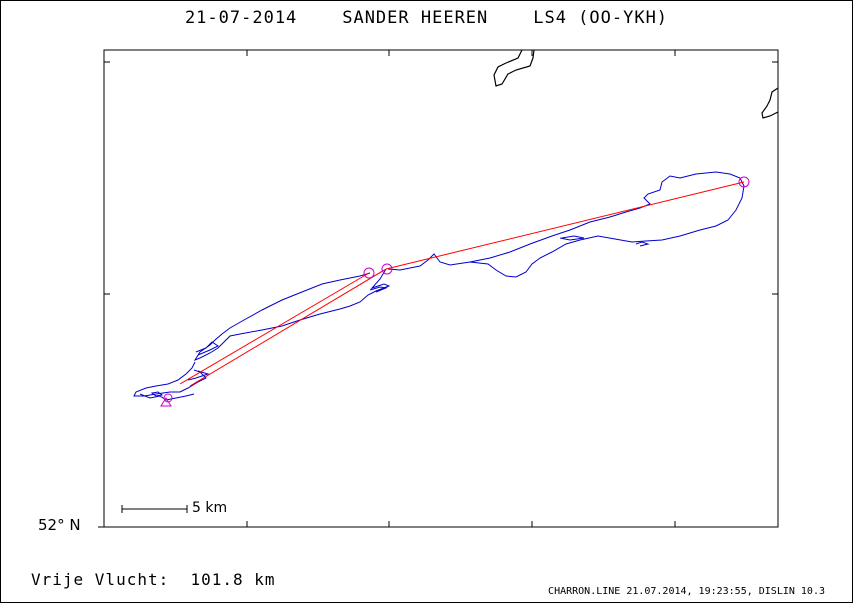  I want to click on turnpoint-mid-b, so click(369, 273).